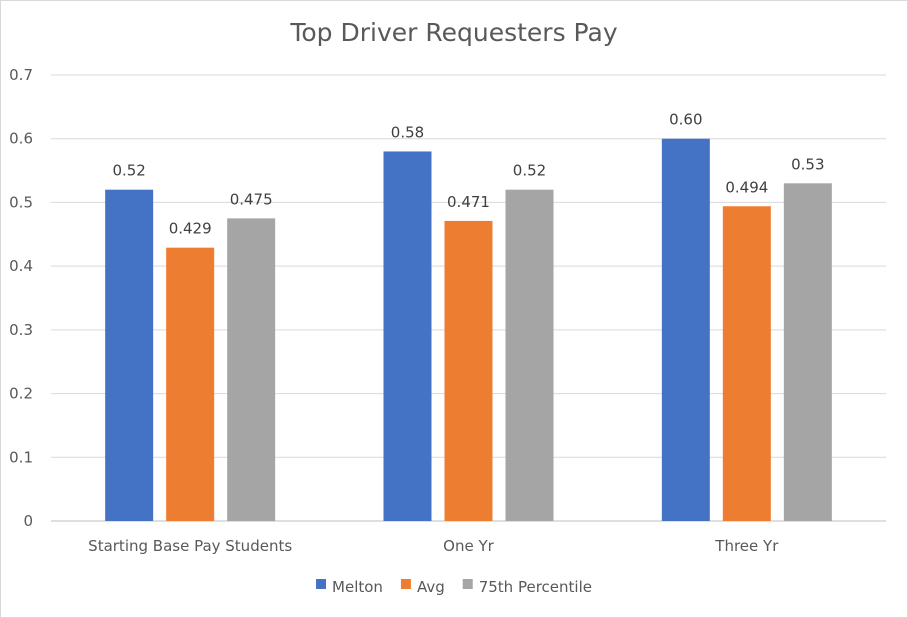 This screenshot has height=618, width=908. What do you see at coordinates (746, 546) in the screenshot?
I see `x-category-label: Three Yr` at bounding box center [746, 546].